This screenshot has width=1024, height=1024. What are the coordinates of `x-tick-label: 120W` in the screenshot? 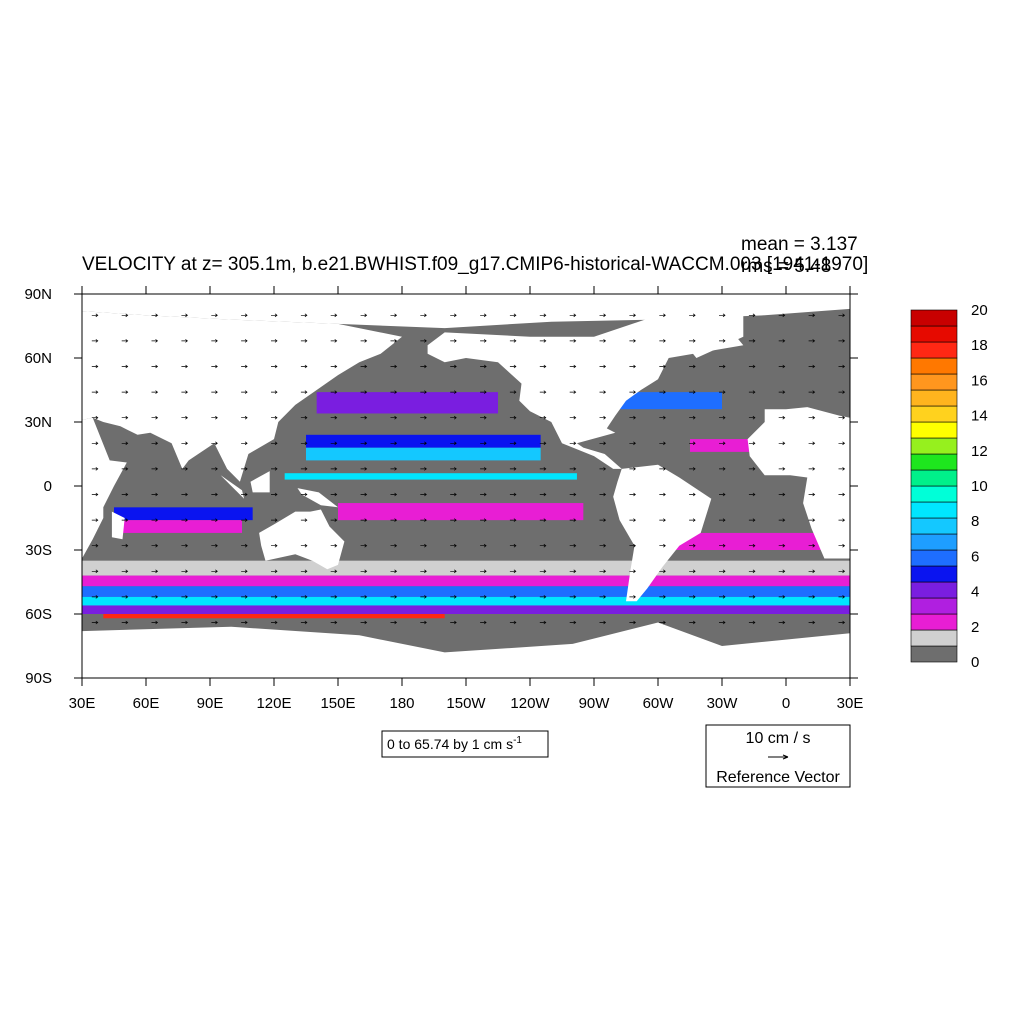 It's located at (530, 703).